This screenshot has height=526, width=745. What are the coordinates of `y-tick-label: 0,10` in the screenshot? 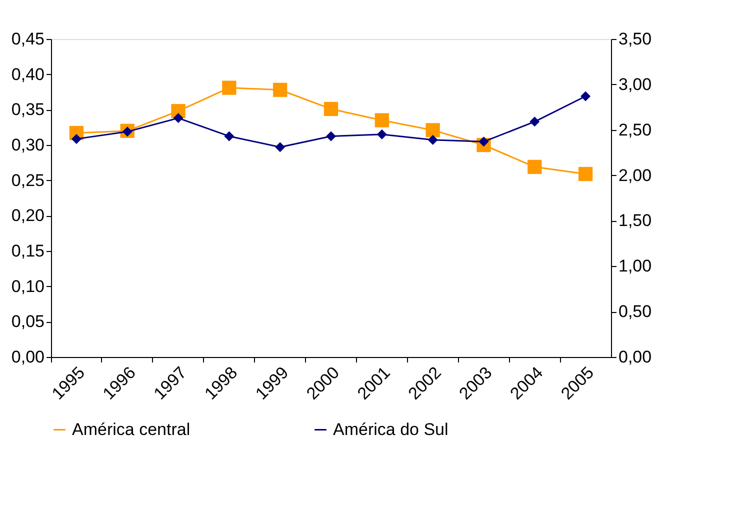 It's located at (27, 286).